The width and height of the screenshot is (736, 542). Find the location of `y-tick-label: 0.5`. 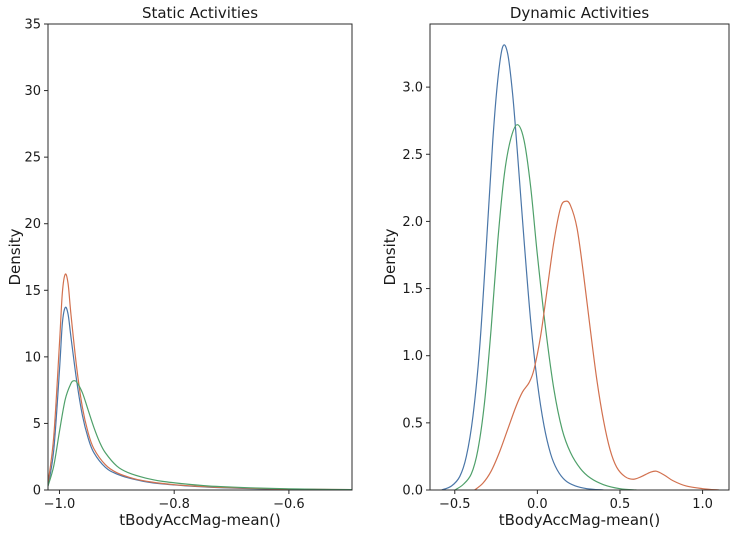

y-tick-label: 0.5 is located at coordinates (412, 423).